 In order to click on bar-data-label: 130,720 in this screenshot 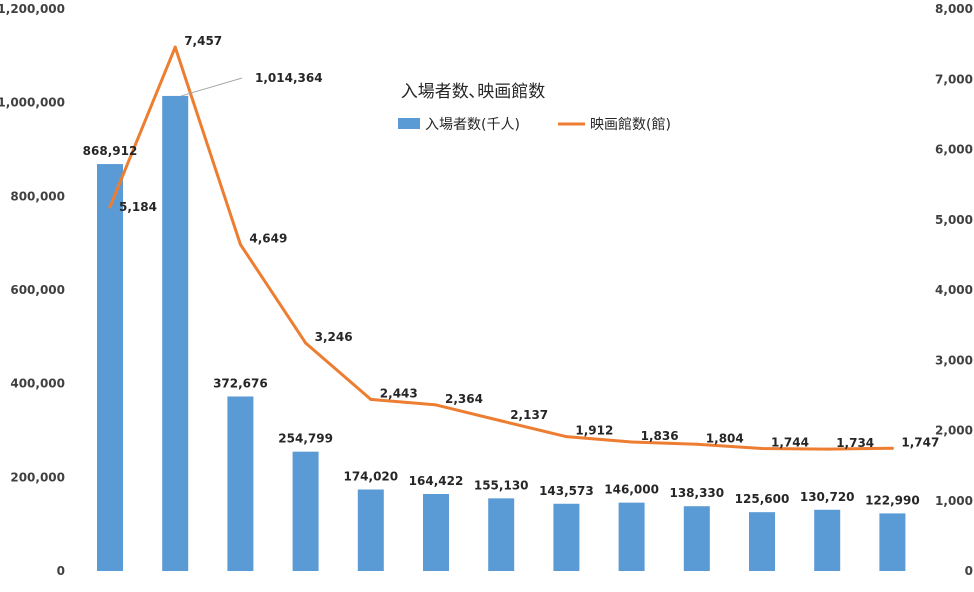, I will do `click(827, 497)`.